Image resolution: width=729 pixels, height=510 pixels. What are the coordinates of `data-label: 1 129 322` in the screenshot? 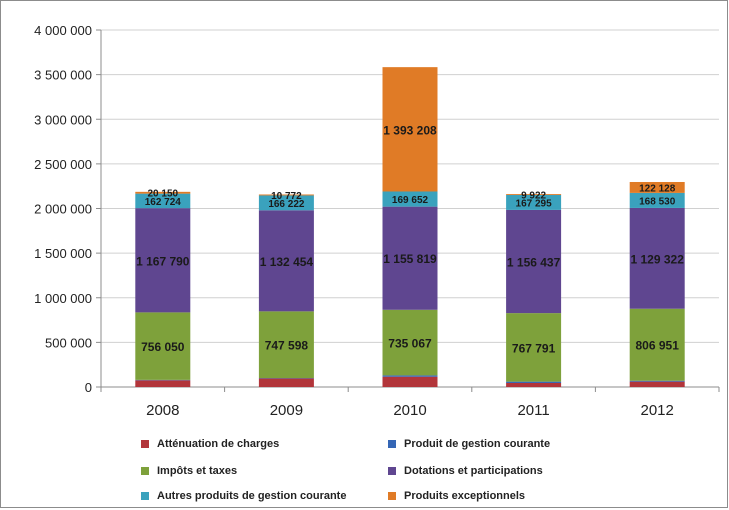 It's located at (658, 259).